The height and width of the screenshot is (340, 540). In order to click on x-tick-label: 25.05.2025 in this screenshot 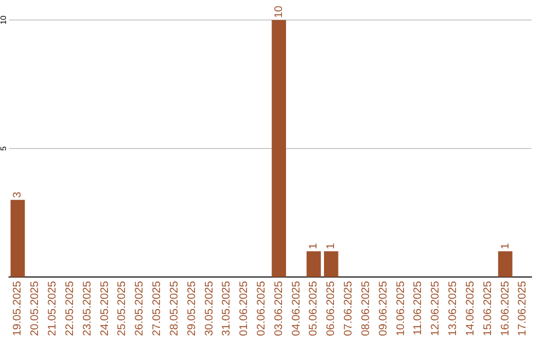, I will do `click(122, 308)`.